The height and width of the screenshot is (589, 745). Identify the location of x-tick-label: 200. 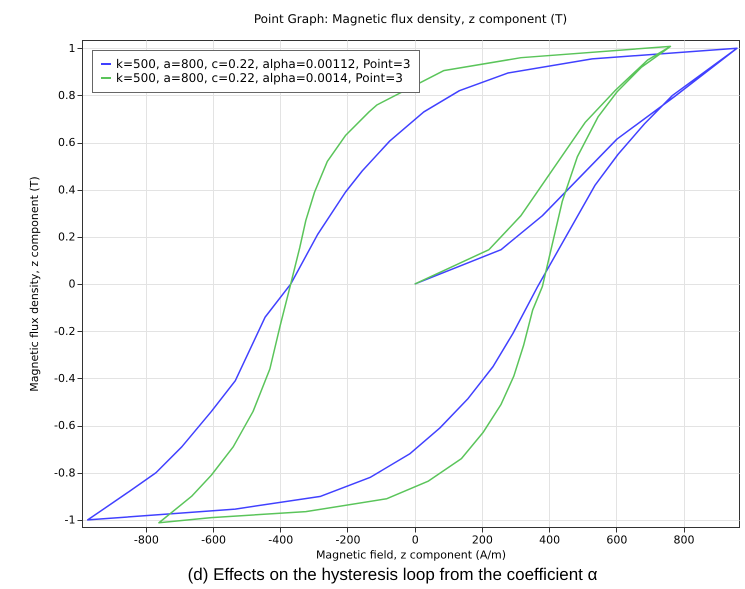
(482, 540).